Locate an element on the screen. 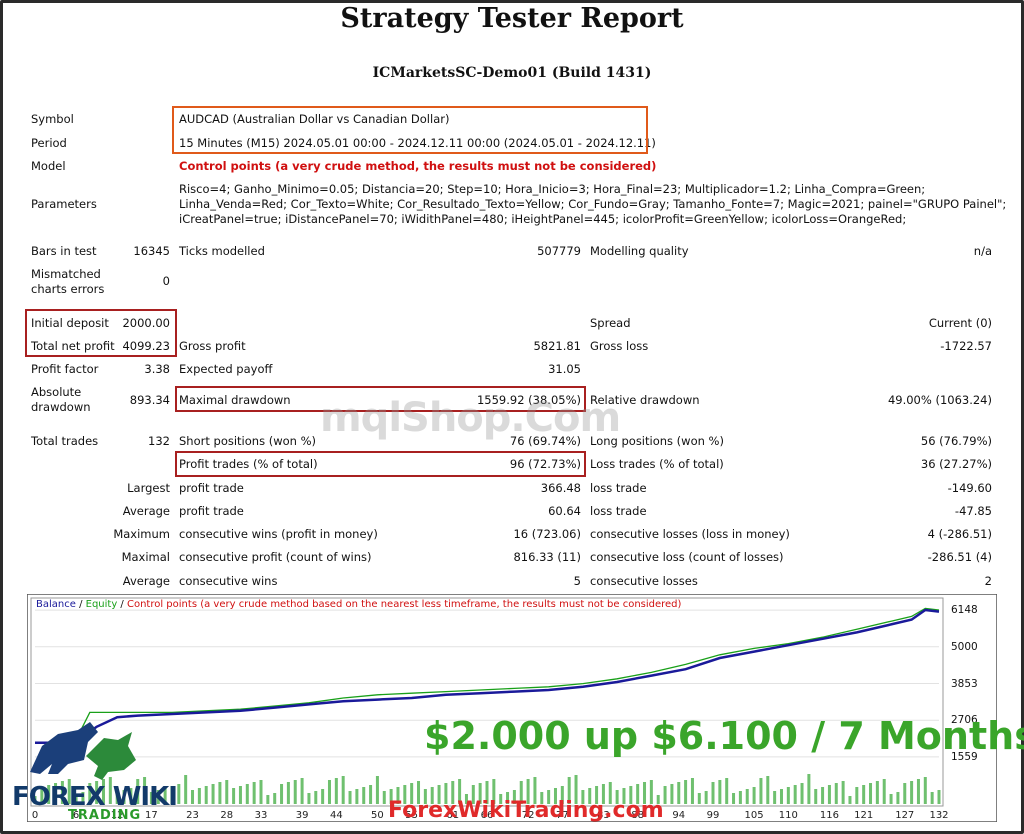  y-tick-label: 6148 is located at coordinates (964, 610).